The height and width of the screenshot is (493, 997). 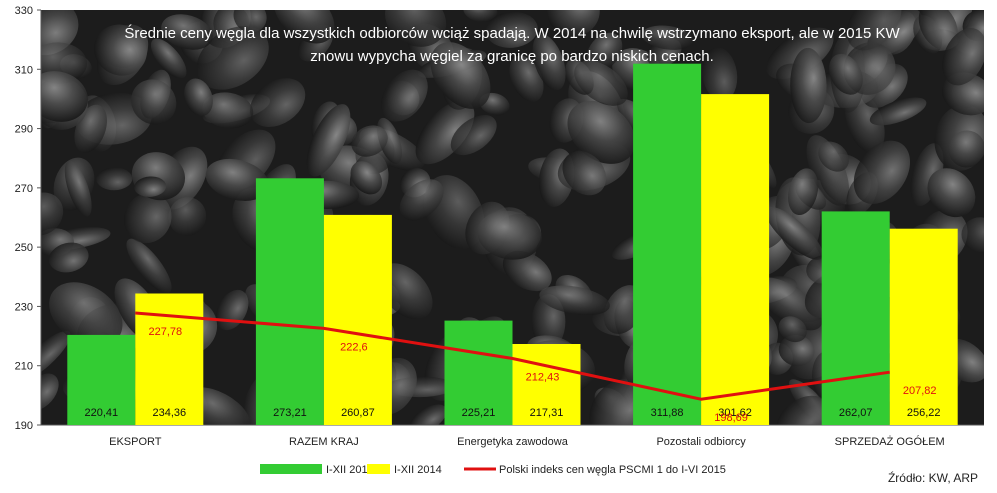 What do you see at coordinates (28, 218) in the screenshot?
I see `y-axis-ticks: 190 210 230 250 270 290 310 330` at bounding box center [28, 218].